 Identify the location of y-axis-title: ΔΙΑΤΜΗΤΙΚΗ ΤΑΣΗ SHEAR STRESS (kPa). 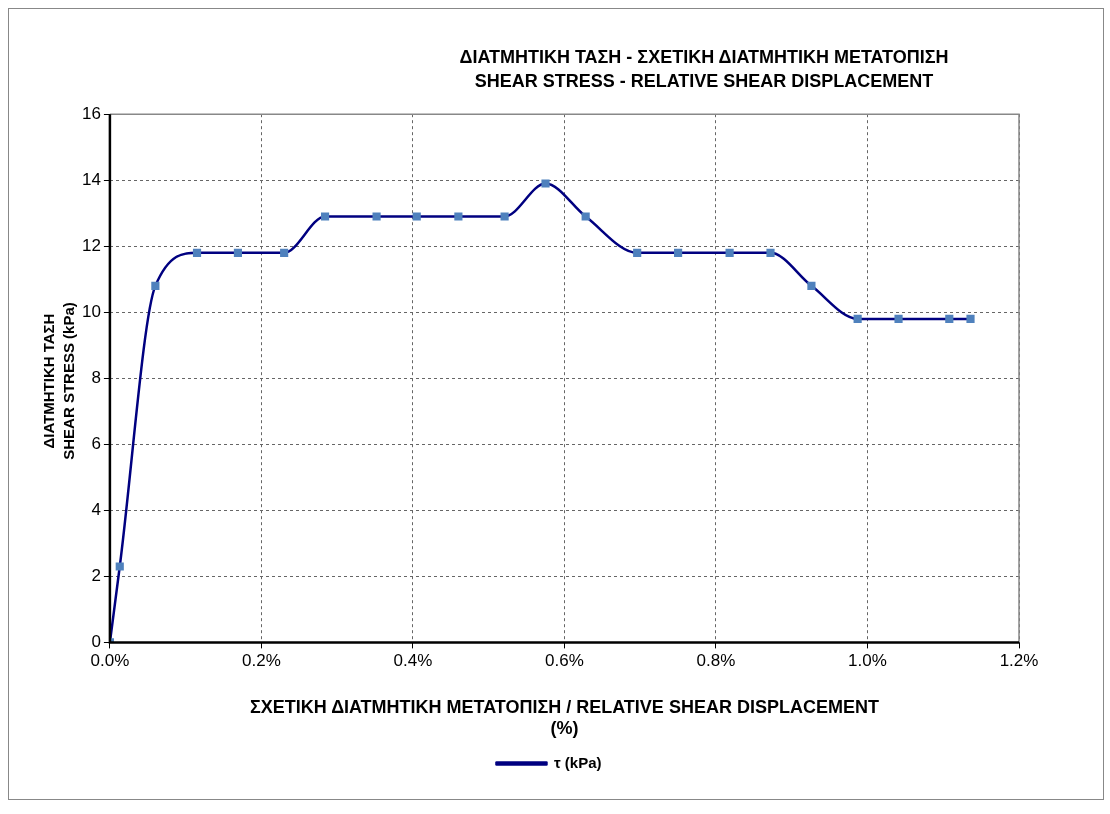
(58, 381).